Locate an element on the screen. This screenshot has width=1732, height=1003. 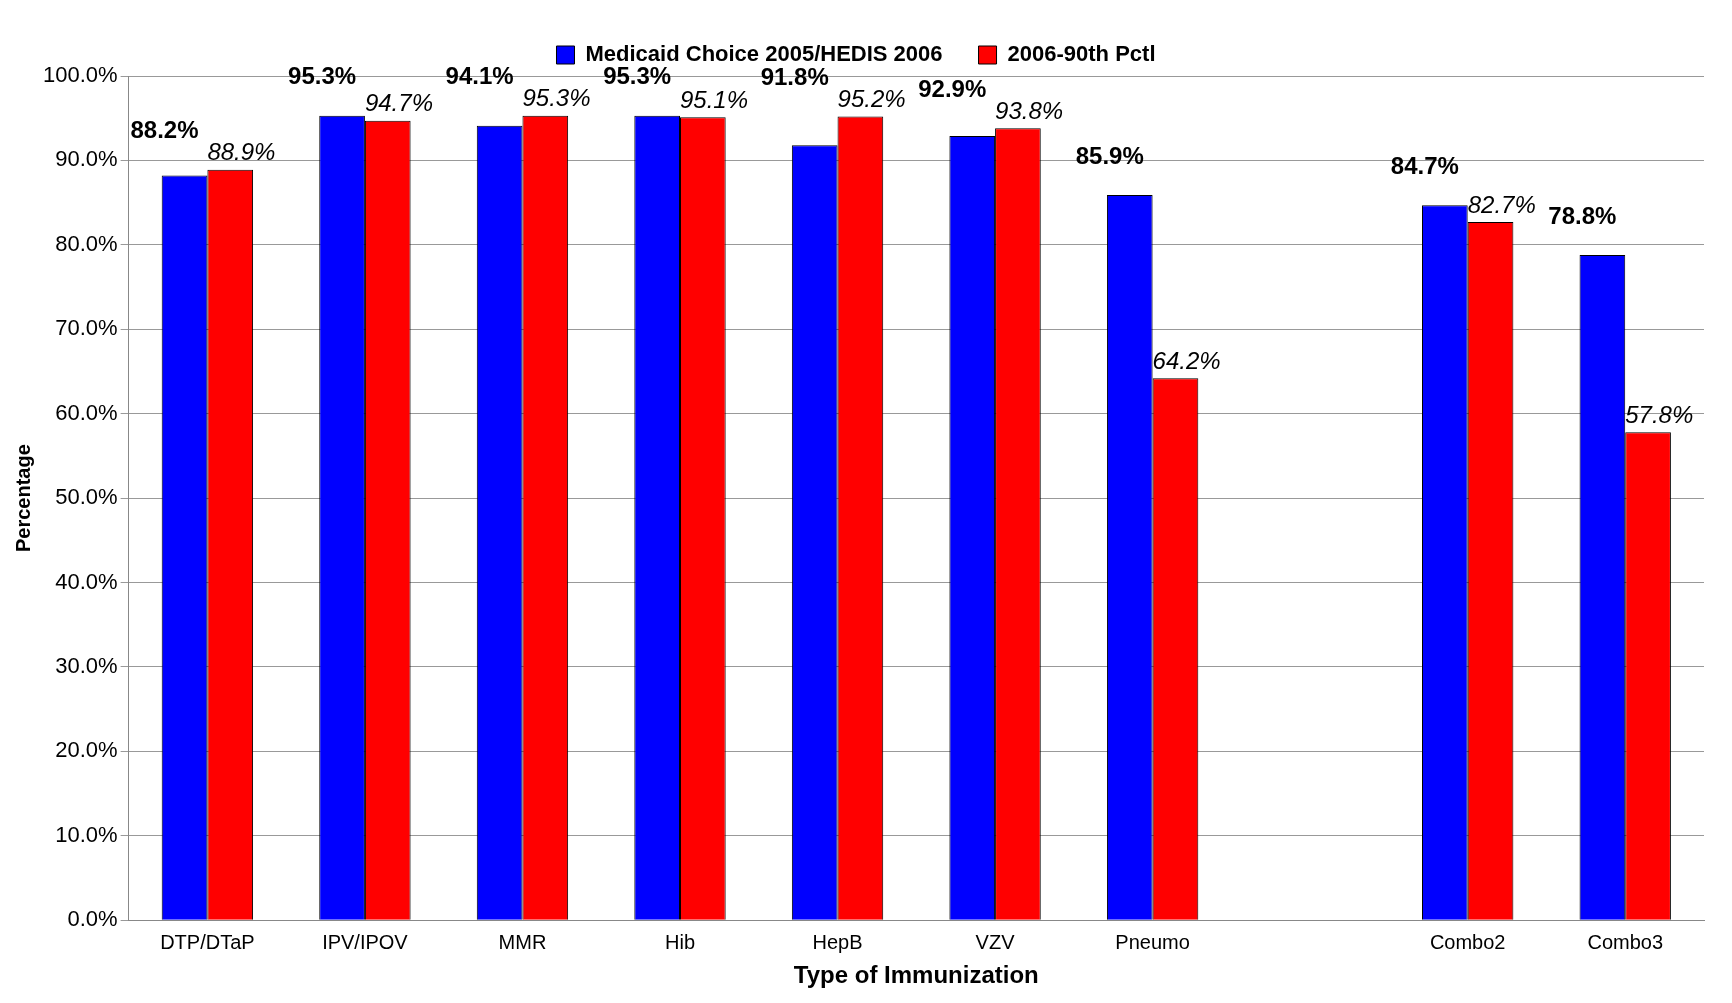
data-label: 94.7% is located at coordinates (398, 103).